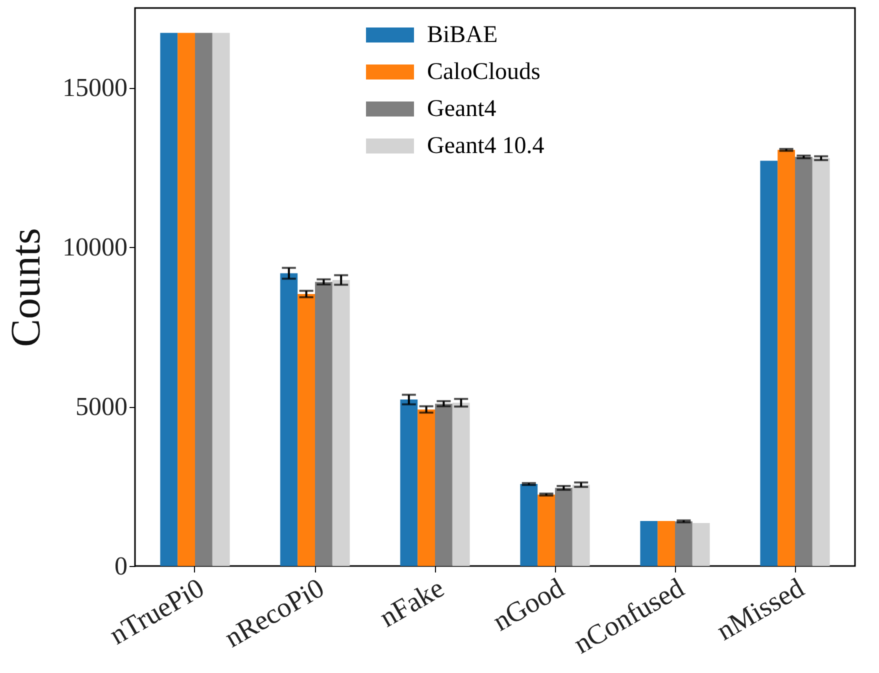  Describe the element at coordinates (483, 72) in the screenshot. I see `legend-label: CaloClouds` at that location.